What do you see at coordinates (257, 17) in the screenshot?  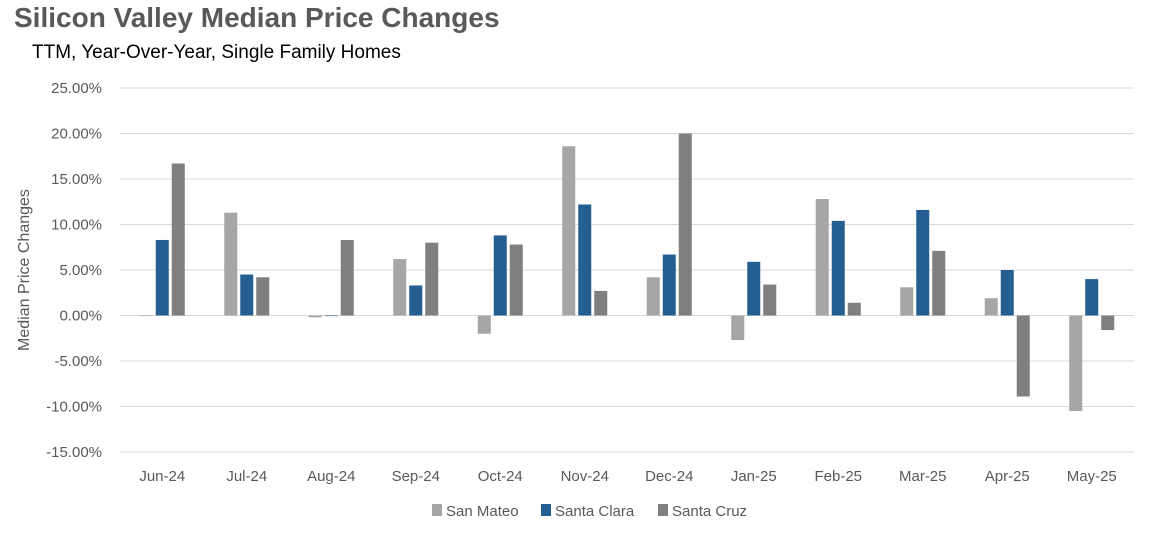 I see `chart-title: Silicon Valley Median Price Changes` at bounding box center [257, 17].